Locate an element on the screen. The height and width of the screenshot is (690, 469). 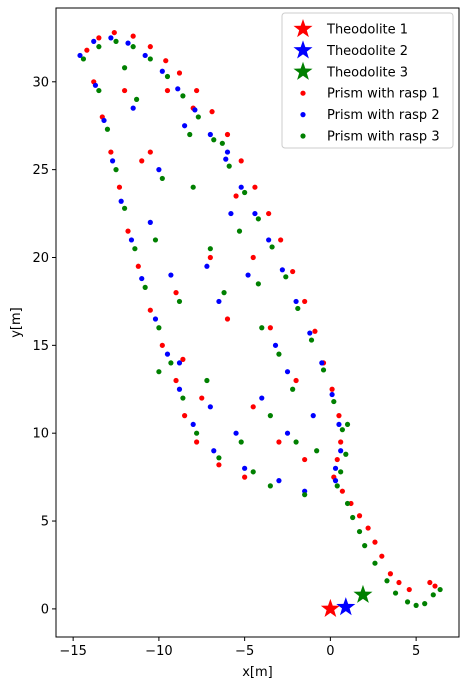
legend-label: Prism with rasp 1 is located at coordinates (383, 94).